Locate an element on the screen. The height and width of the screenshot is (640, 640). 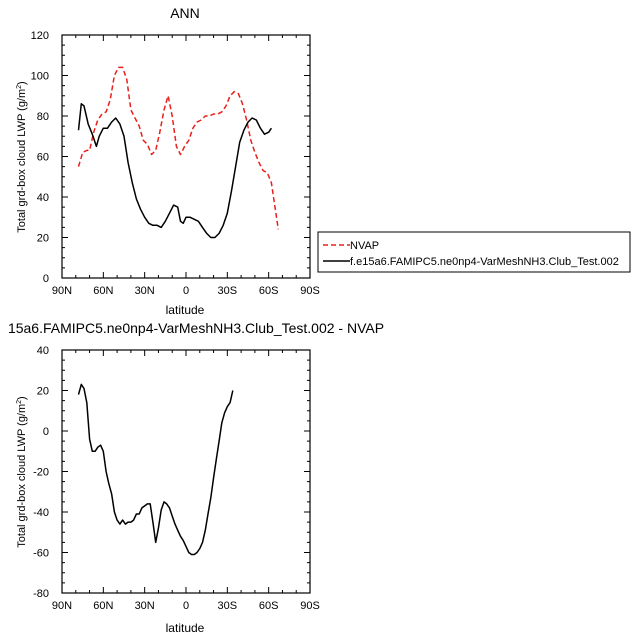
top-y-tick-label: 0 is located at coordinates (46, 279).